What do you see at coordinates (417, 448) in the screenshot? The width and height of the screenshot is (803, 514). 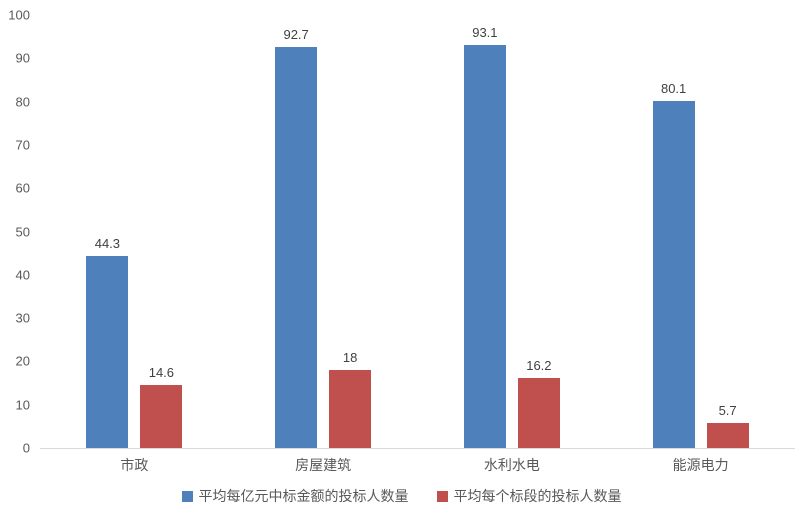 I see `x-axis-line` at bounding box center [417, 448].